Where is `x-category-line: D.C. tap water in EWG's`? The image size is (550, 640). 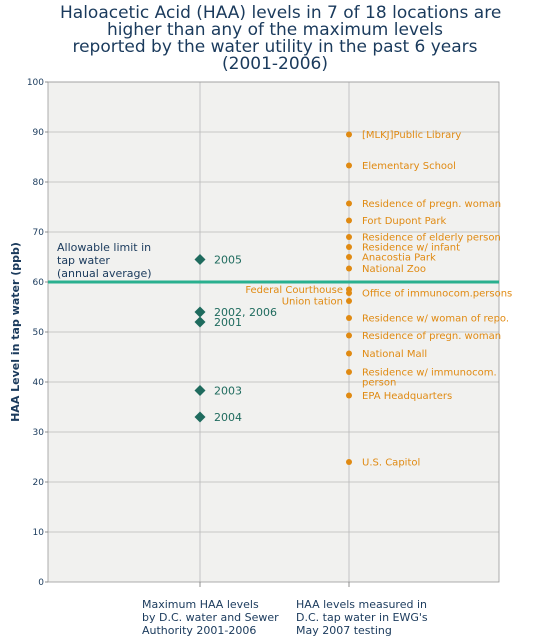
x-category-line: D.C. tap water in EWG's is located at coordinates (362, 617).